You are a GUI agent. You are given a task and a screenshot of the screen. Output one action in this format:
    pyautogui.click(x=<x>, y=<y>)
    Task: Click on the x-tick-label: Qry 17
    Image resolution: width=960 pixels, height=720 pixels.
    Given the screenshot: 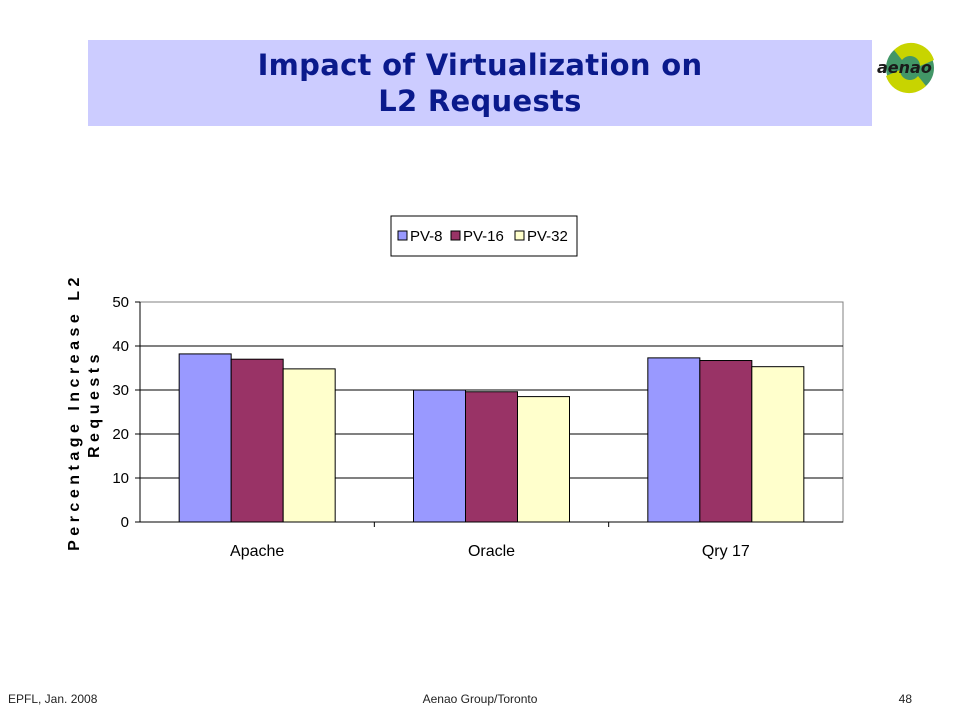 What is the action you would take?
    pyautogui.click(x=726, y=551)
    